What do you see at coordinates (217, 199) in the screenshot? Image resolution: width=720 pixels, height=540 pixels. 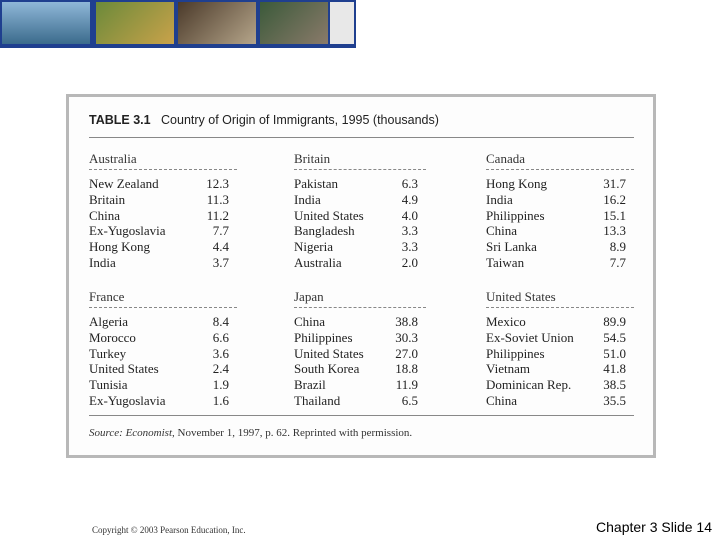 I see `value: 11.3` at bounding box center [217, 199].